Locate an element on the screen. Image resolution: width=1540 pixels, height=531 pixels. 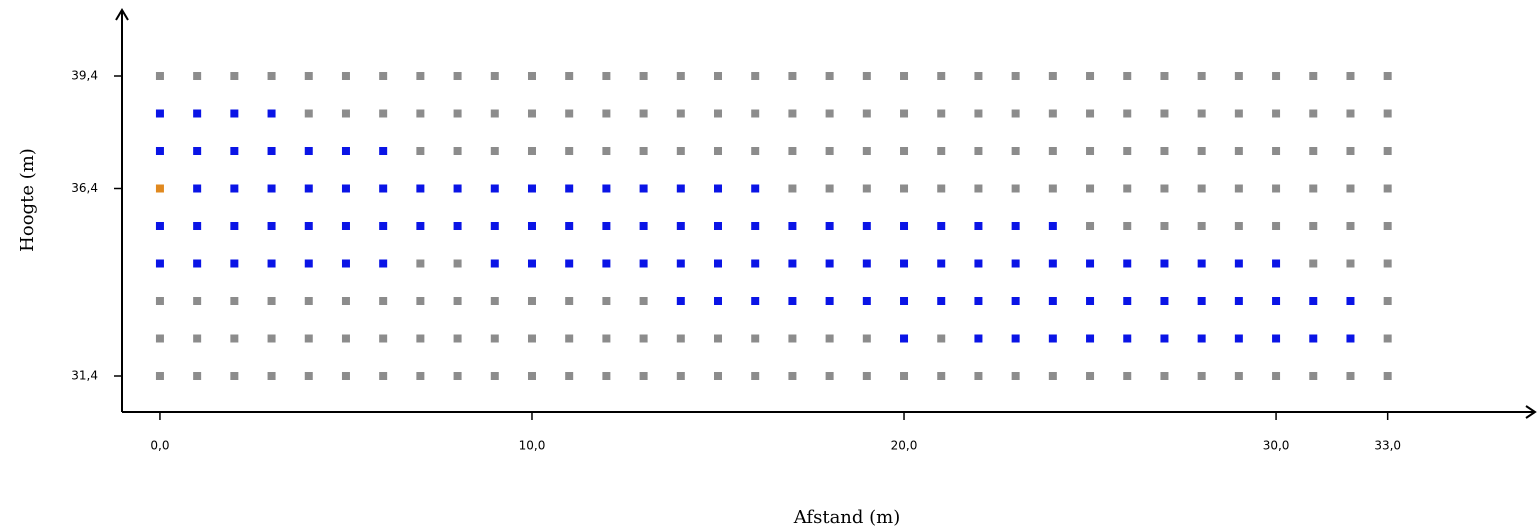
x-tick-label: 20,0 is located at coordinates (904, 446).